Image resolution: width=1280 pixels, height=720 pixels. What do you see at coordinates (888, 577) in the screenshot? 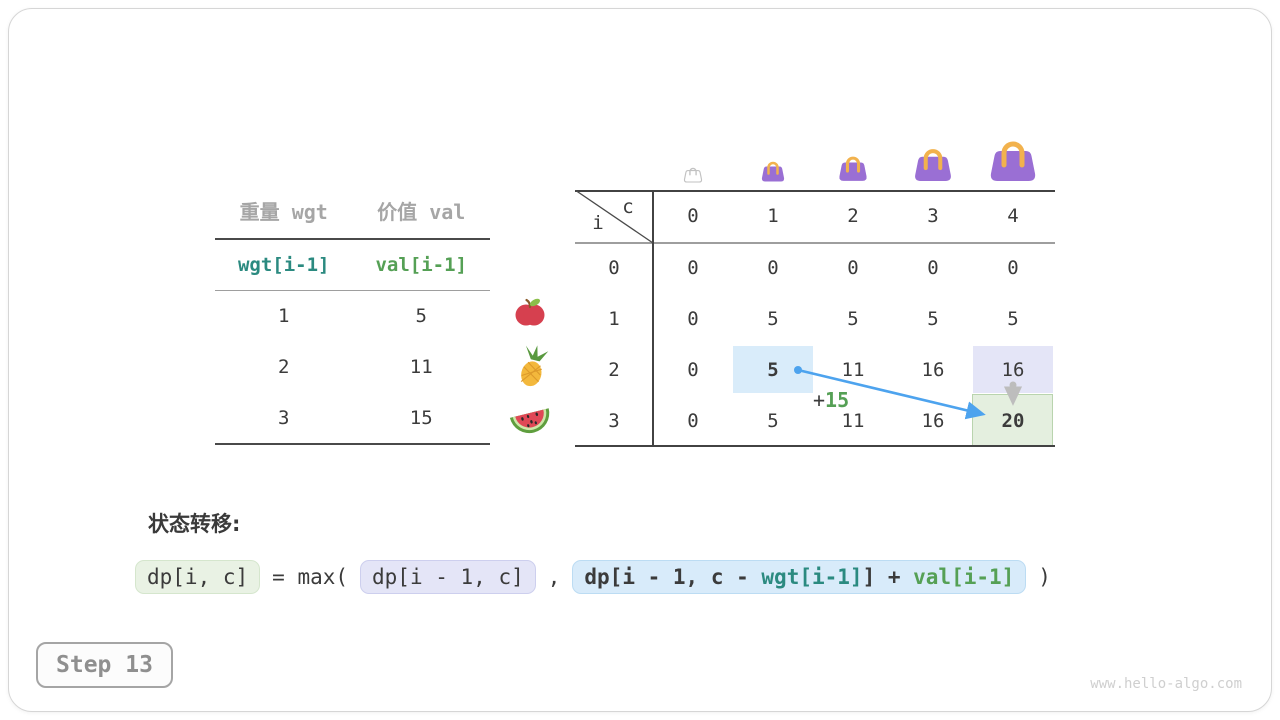
I see `arg2-mid: ] +` at bounding box center [888, 577].